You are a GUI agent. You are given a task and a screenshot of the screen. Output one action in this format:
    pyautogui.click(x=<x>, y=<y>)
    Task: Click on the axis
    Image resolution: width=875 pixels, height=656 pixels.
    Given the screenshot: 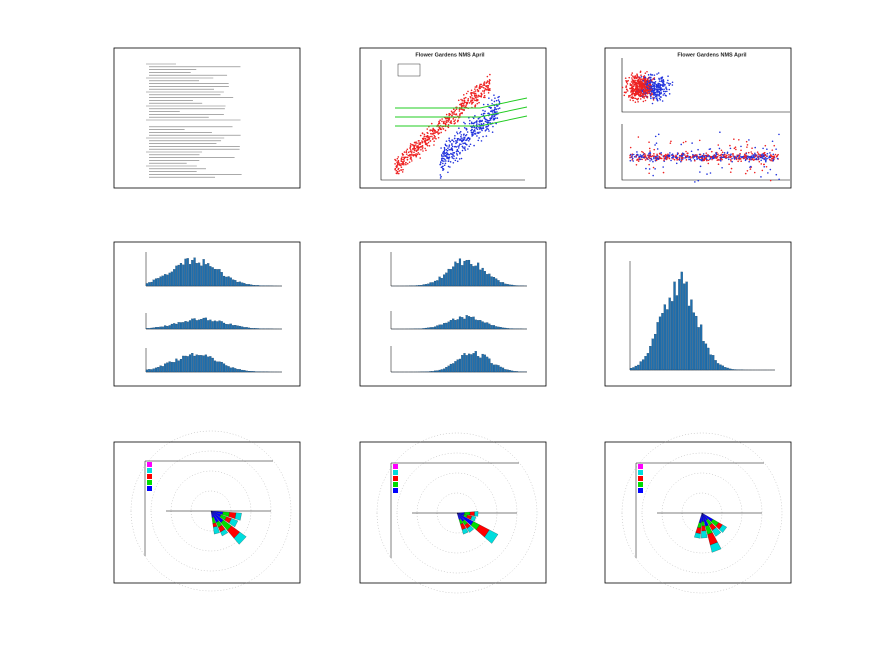 What is the action you would take?
    pyautogui.click(x=705, y=119)
    